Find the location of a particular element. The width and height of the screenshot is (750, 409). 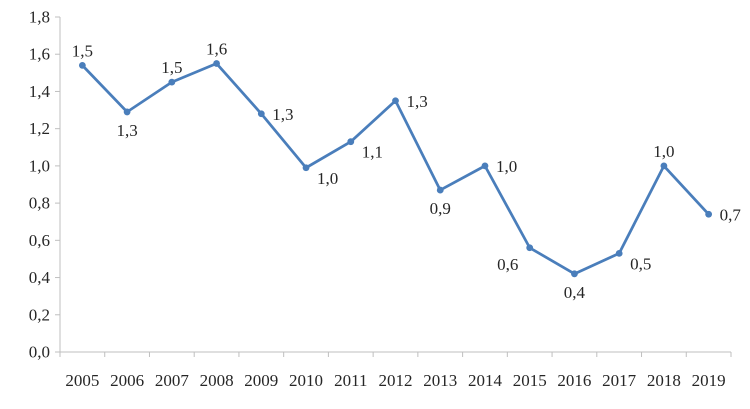

x-tick-label: 2007 is located at coordinates (172, 380).